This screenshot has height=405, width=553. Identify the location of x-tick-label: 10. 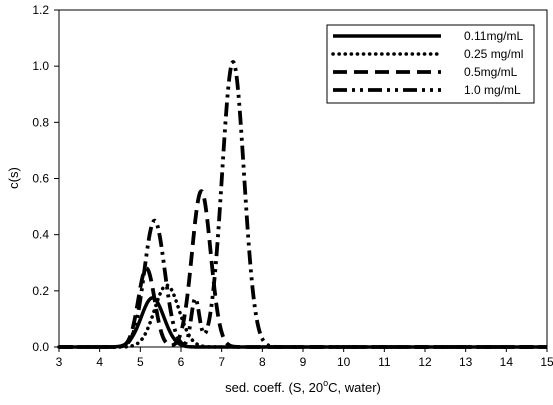
(344, 362).